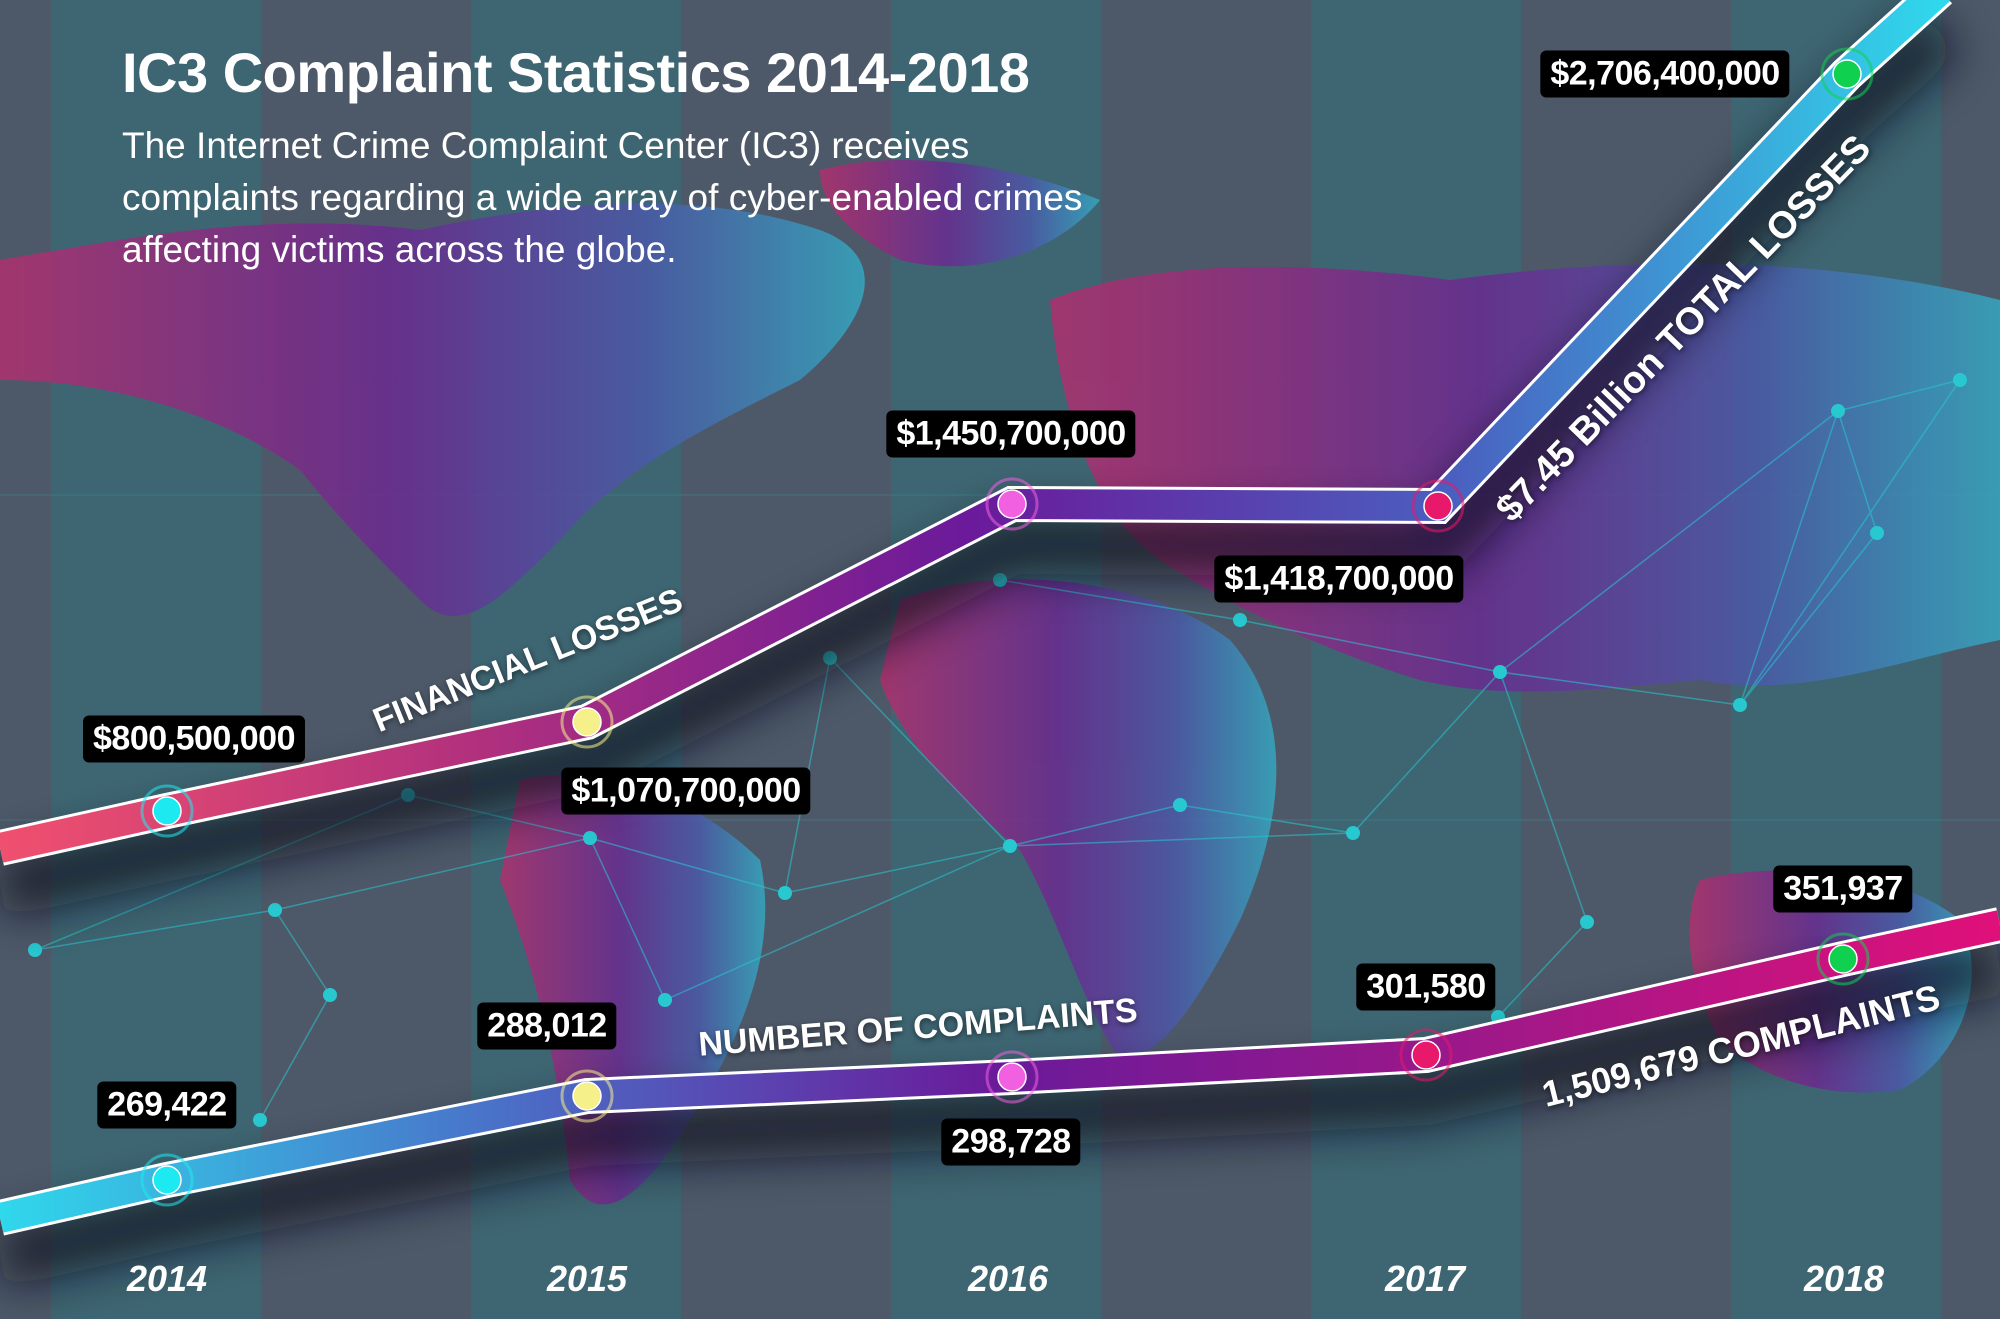 The height and width of the screenshot is (1319, 2000). I want to click on loss-label-2018: $2,706,400,000, so click(1665, 74).